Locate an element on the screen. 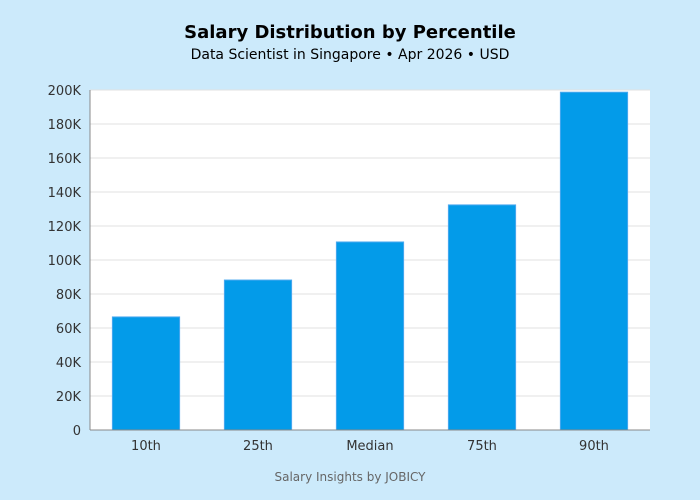 The width and height of the screenshot is (700, 500). bar-median is located at coordinates (370, 336).